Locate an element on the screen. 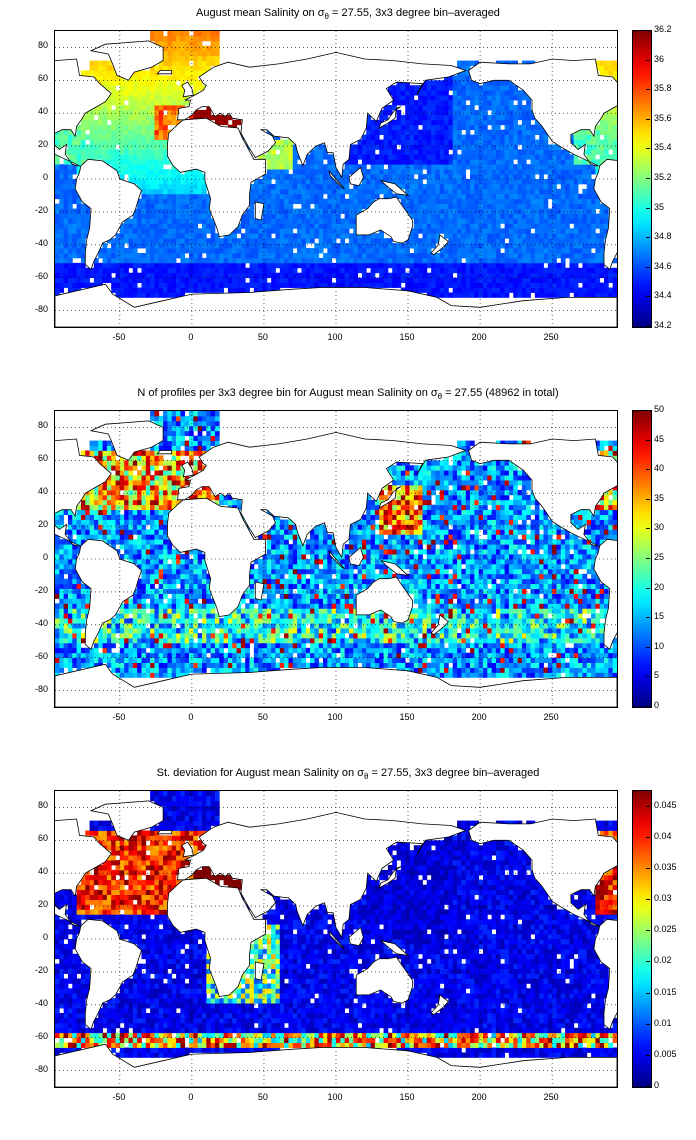  colorbar-tick-label: 35.6 is located at coordinates (663, 117).